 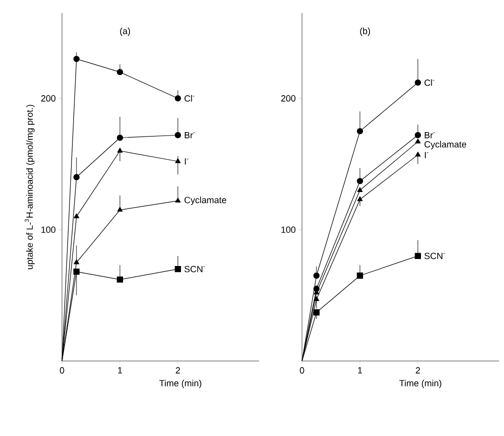 What do you see at coordinates (29, 187) in the screenshot?
I see `y-axis-title: uptake of L-$^{3}$H-aminoacid (pmol/mg prot.)` at bounding box center [29, 187].